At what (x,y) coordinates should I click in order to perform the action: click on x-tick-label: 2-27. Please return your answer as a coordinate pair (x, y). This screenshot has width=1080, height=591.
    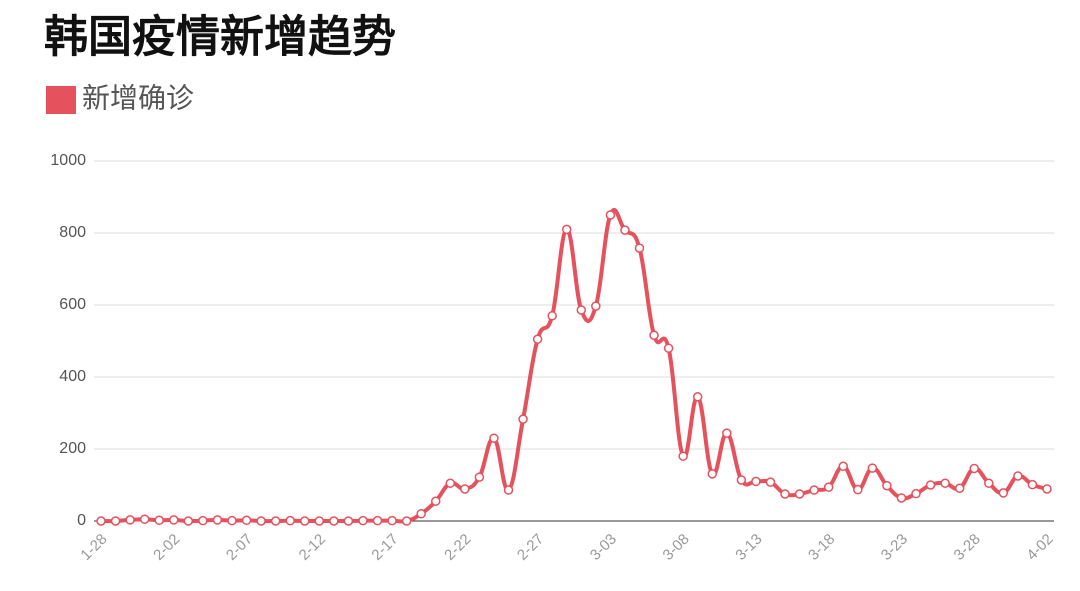
    Looking at the image, I should click on (530, 547).